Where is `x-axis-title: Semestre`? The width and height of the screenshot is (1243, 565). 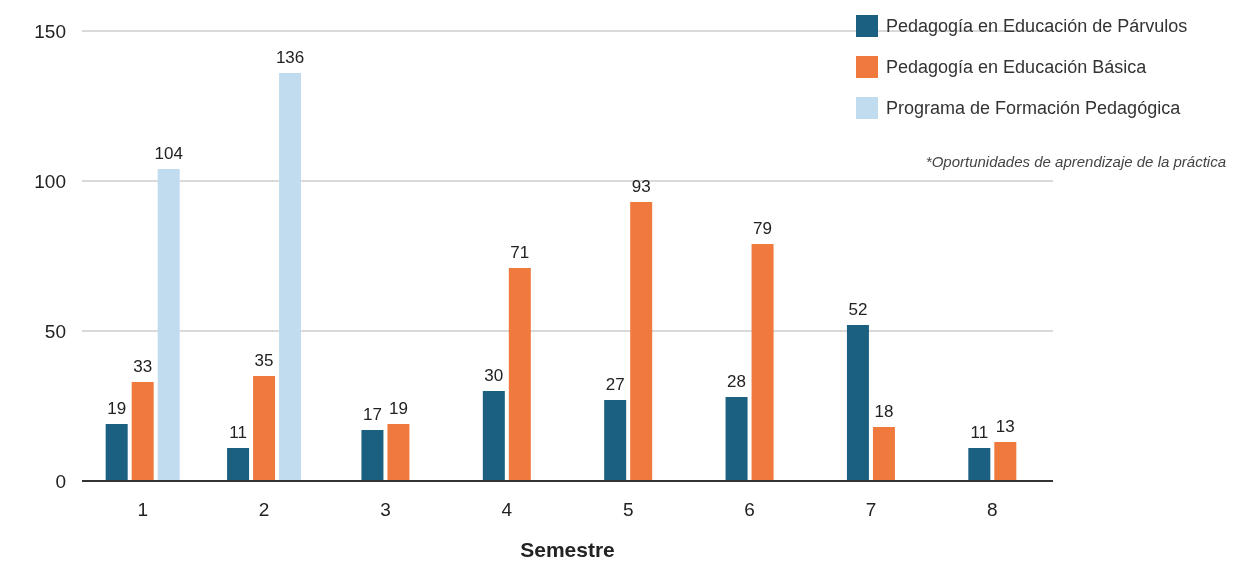
x-axis-title: Semestre is located at coordinates (567, 549).